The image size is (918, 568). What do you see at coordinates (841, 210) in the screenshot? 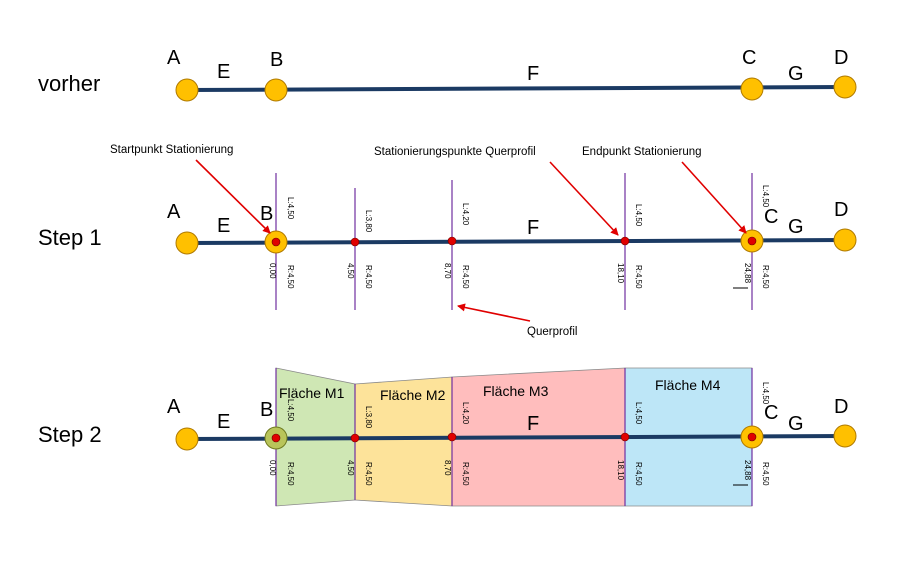
I see `step1-letter-d: D` at bounding box center [841, 210].